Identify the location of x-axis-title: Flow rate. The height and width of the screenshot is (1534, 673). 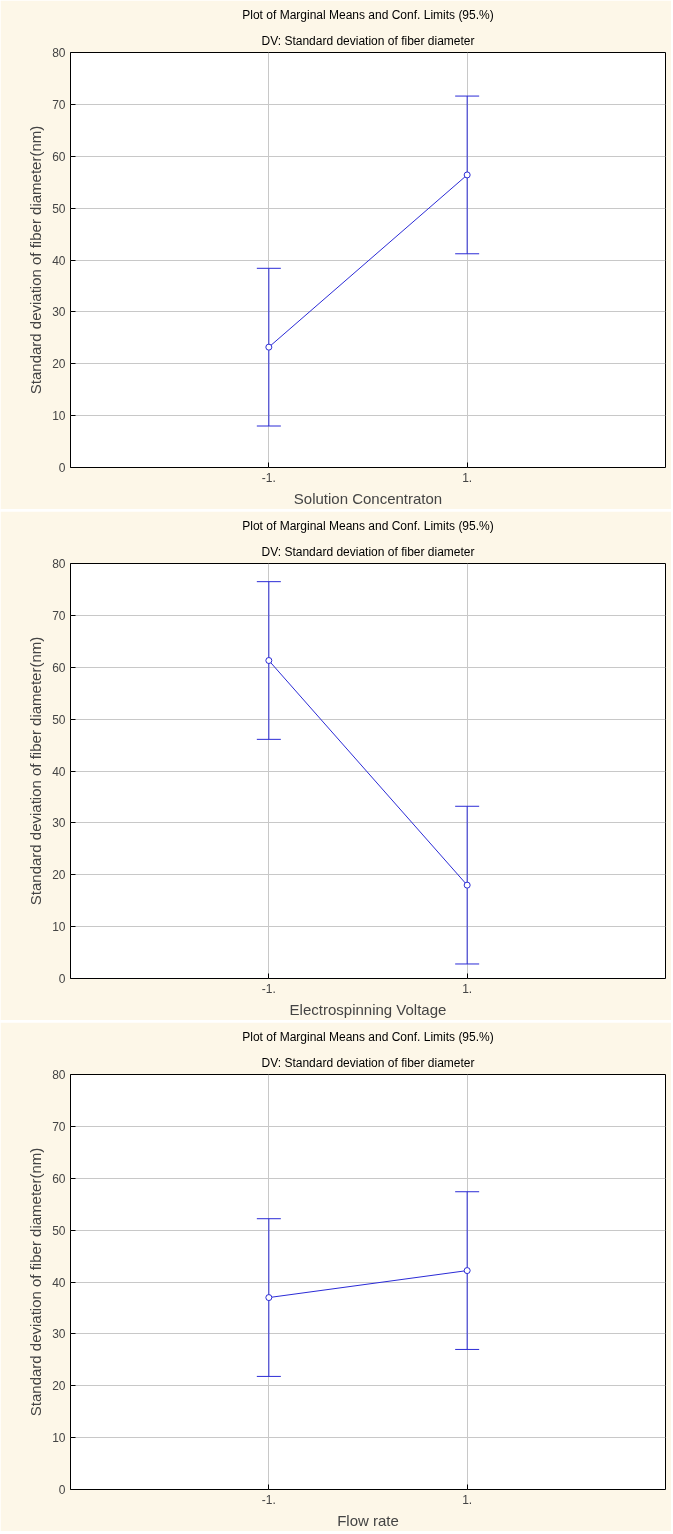
(368, 1520).